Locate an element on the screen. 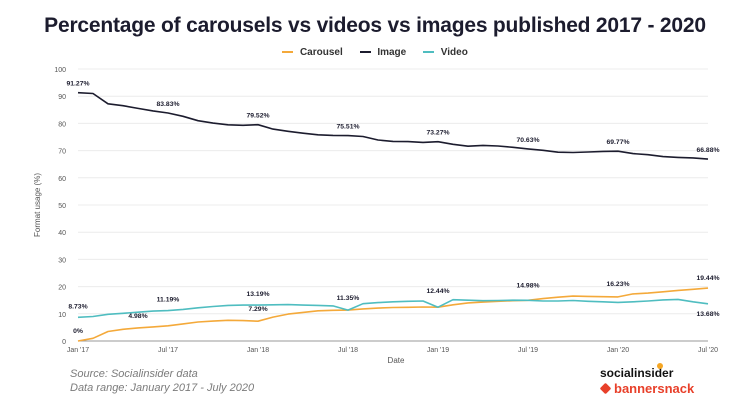 The image size is (750, 411). data-label-carousel: 16.23% is located at coordinates (617, 284).